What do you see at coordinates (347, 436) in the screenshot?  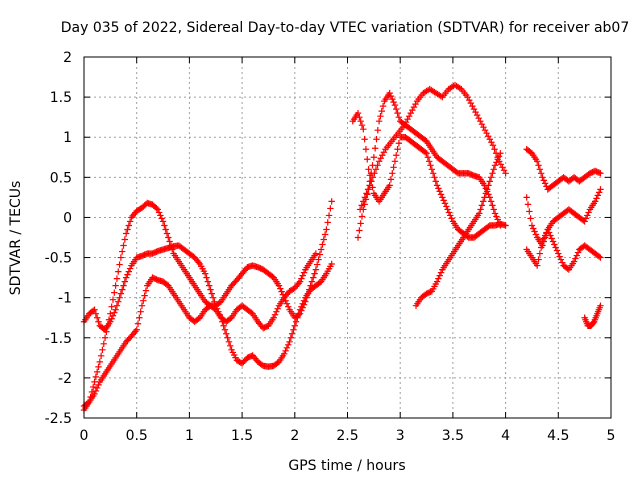 I see `x-tick-label: 2.5` at bounding box center [347, 436].